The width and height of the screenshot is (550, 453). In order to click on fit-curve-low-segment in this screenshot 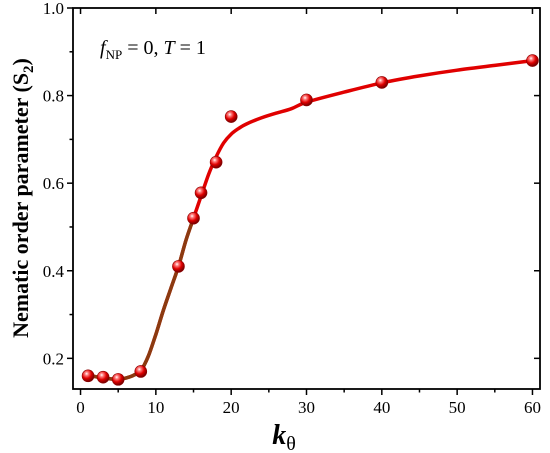, I will do `click(141, 299)`.